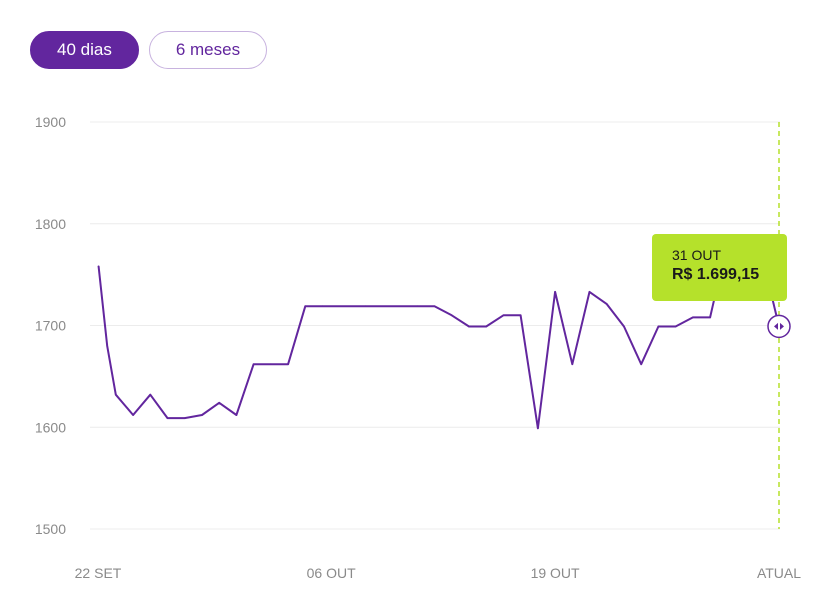 The image size is (831, 600). Describe the element at coordinates (716, 274) in the screenshot. I see `tooltip-price: R$ 1.699,15` at that location.